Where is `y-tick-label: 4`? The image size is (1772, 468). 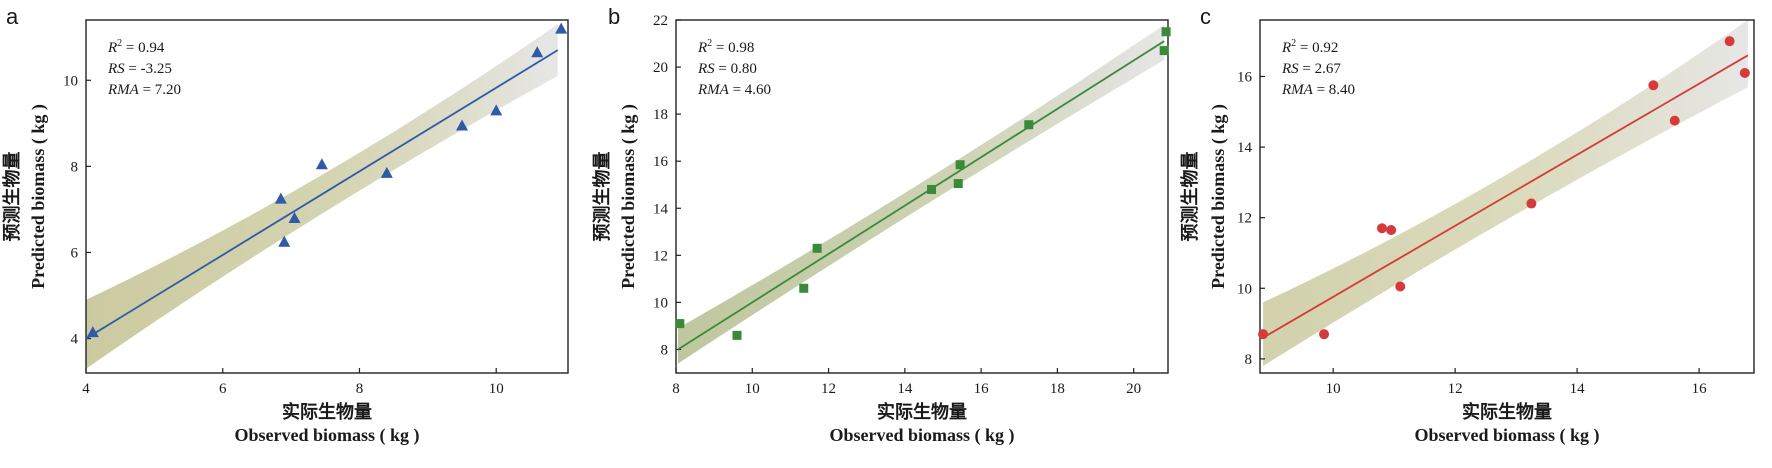 y-tick-label: 4 is located at coordinates (75, 340).